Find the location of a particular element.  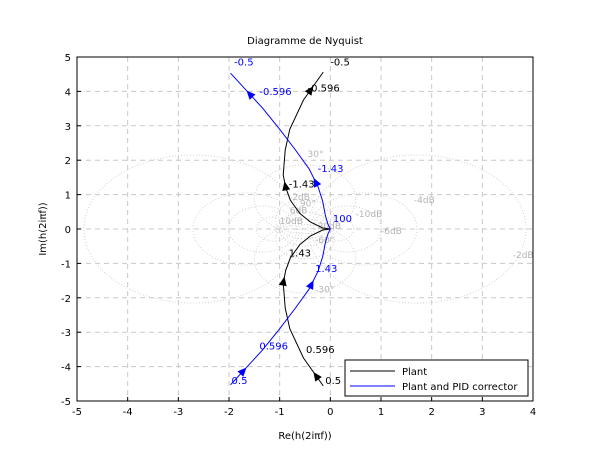

y-tick-label: -1 is located at coordinates (66, 264).